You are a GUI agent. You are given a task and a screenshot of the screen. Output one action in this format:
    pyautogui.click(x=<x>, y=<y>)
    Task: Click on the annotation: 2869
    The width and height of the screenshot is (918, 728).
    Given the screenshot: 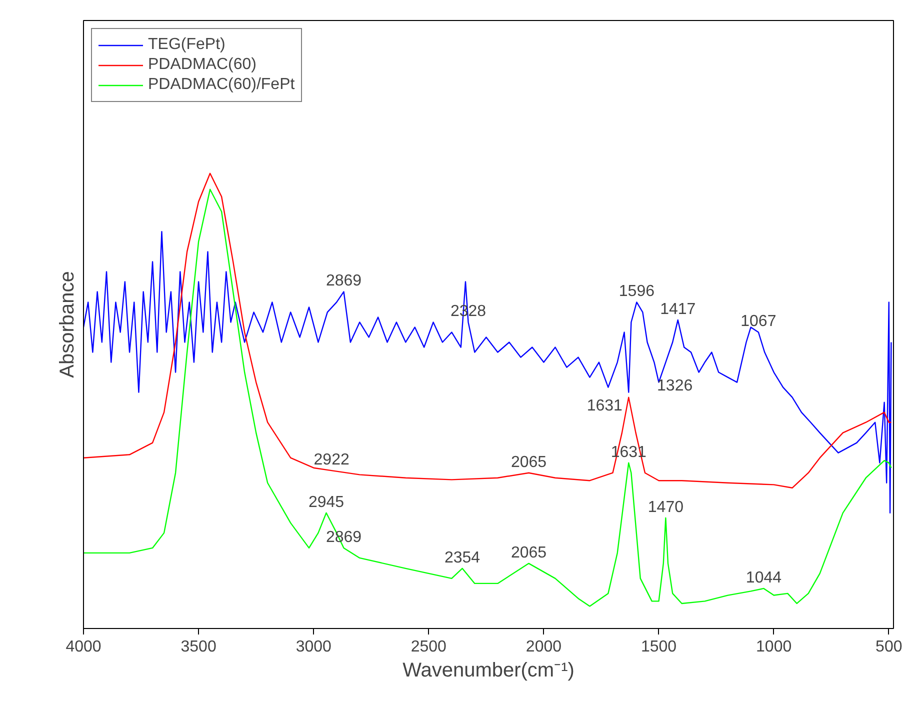 What is the action you would take?
    pyautogui.click(x=344, y=281)
    